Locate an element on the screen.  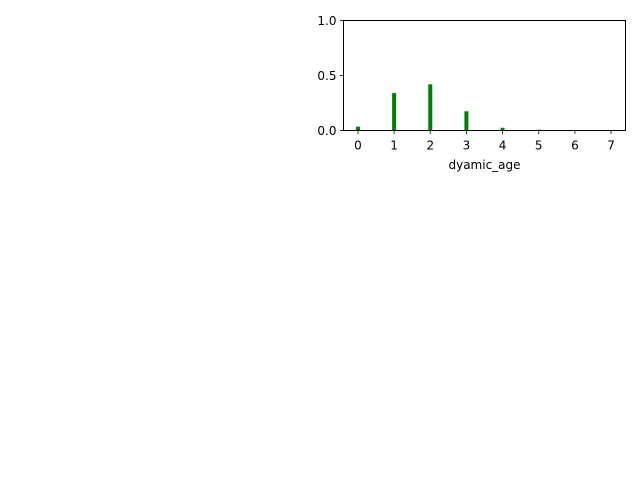
plot-frame is located at coordinates (484, 75).